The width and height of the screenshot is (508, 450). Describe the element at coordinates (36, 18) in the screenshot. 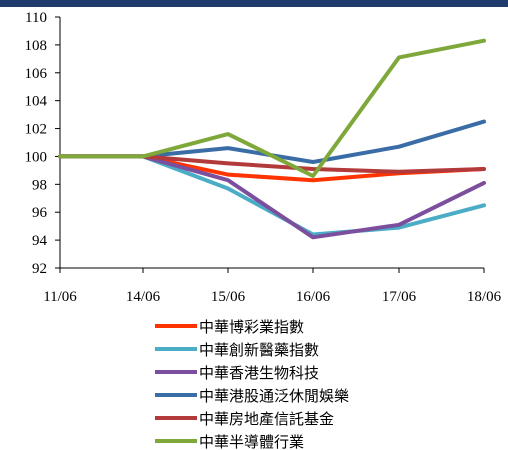

I see `y-tick-label: 110` at that location.